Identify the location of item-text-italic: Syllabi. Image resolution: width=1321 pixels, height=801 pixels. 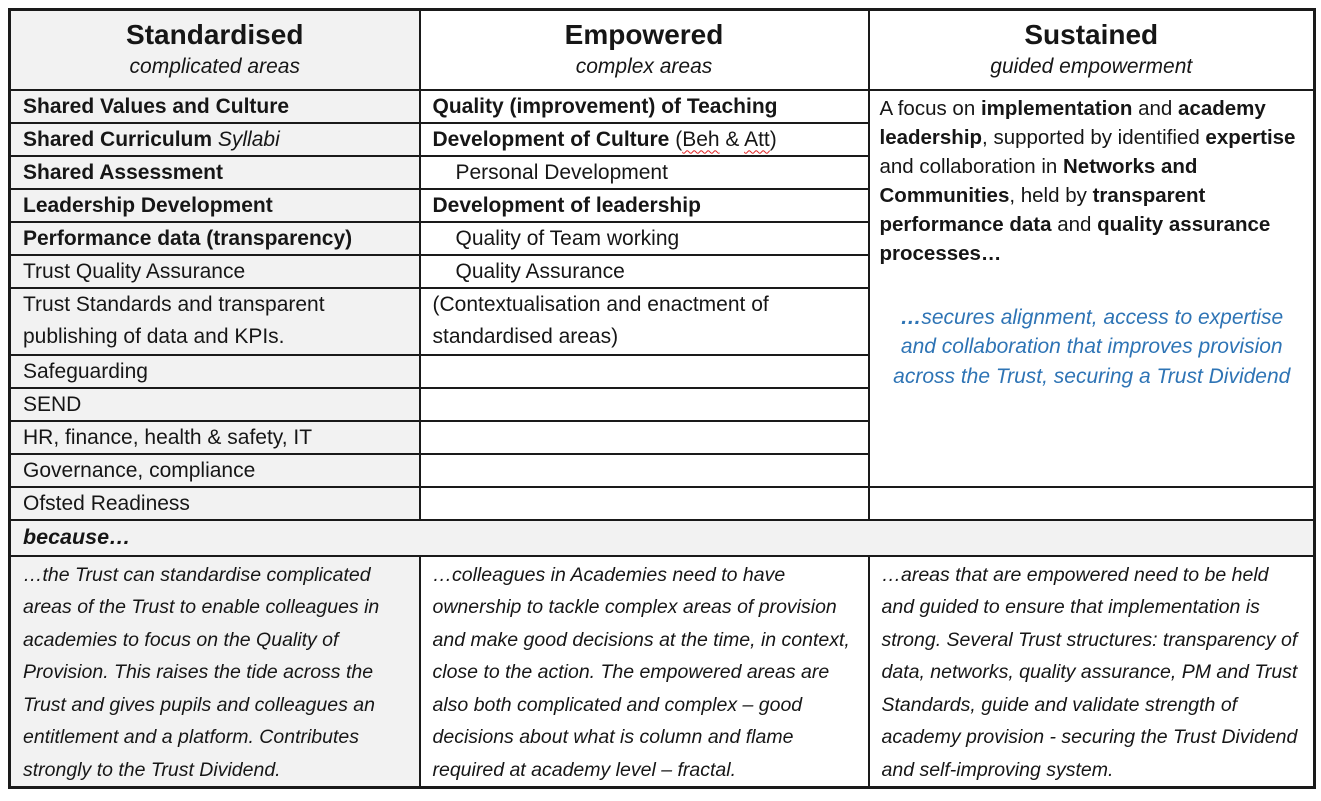
(246, 139).